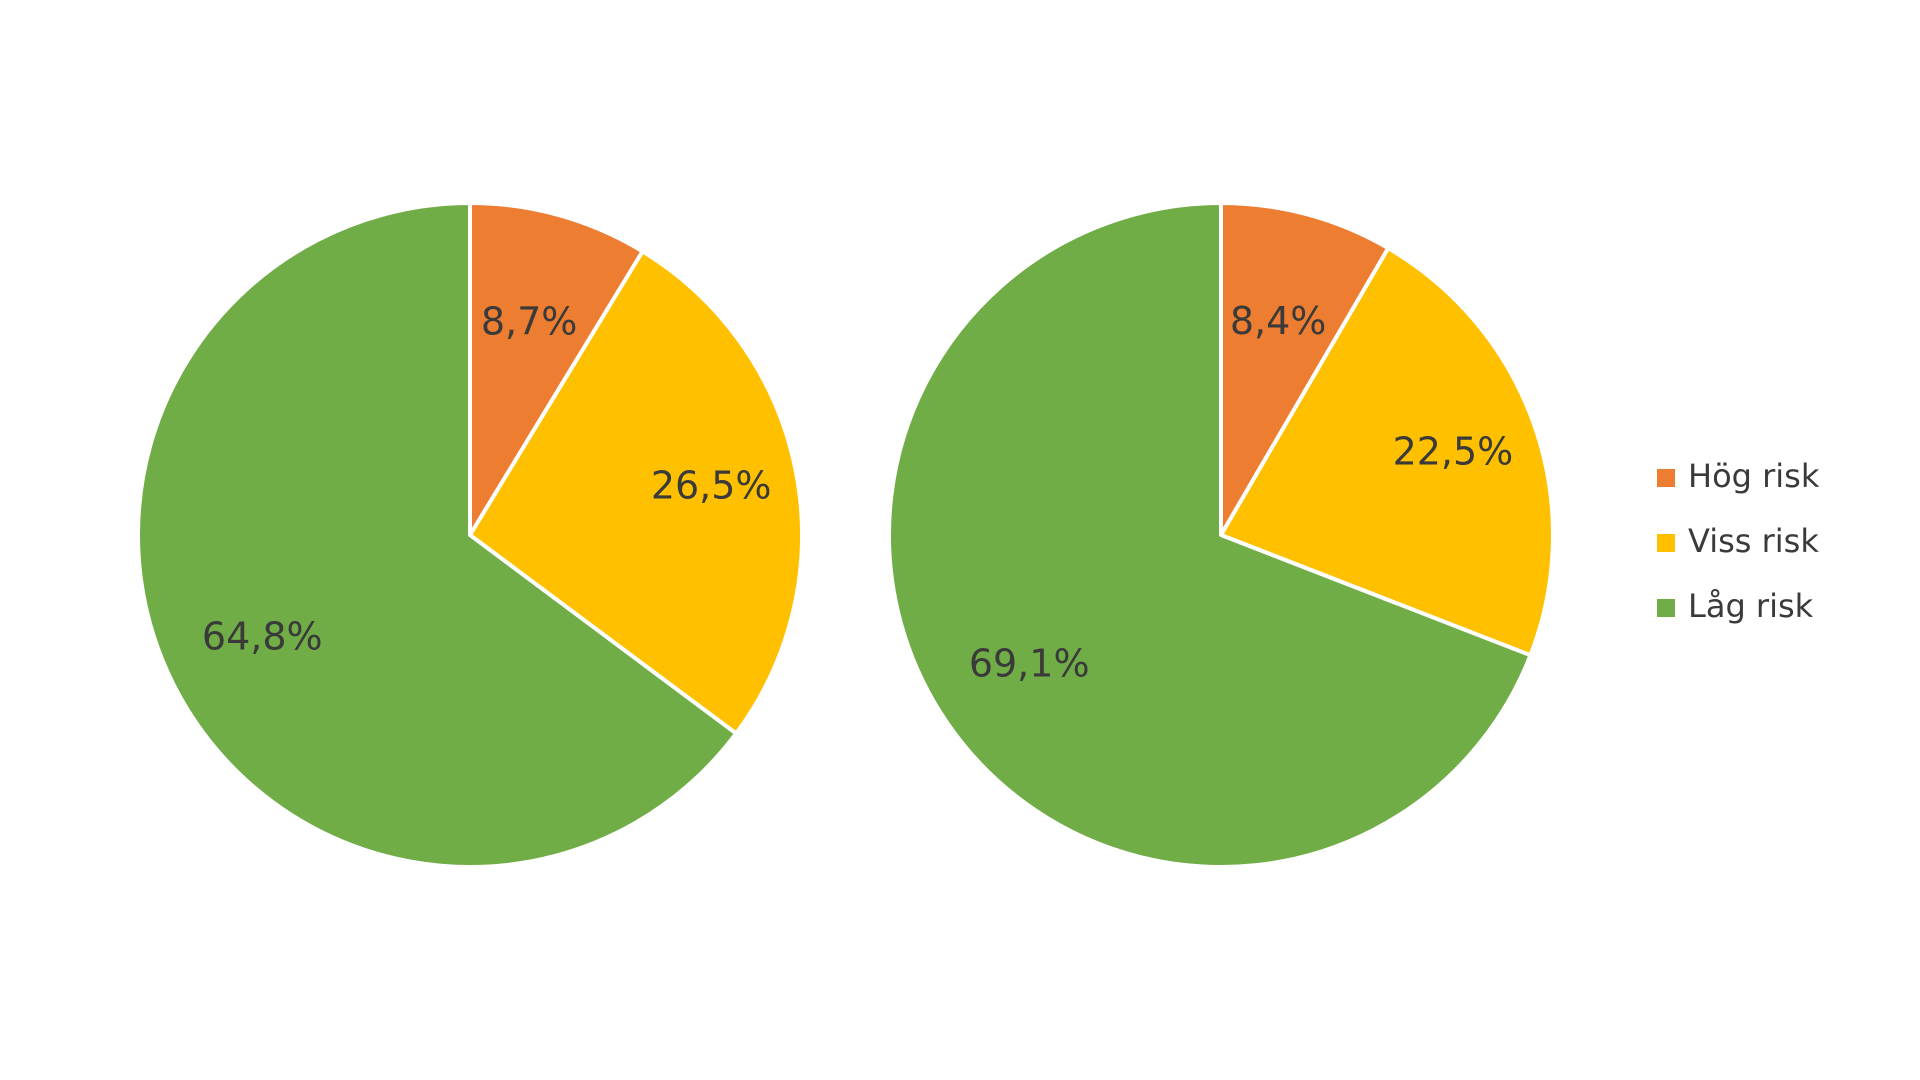 Image resolution: width=1920 pixels, height=1080 pixels. What do you see at coordinates (1753, 541) in the screenshot?
I see `legend-label-viss-risk: Viss risk` at bounding box center [1753, 541].